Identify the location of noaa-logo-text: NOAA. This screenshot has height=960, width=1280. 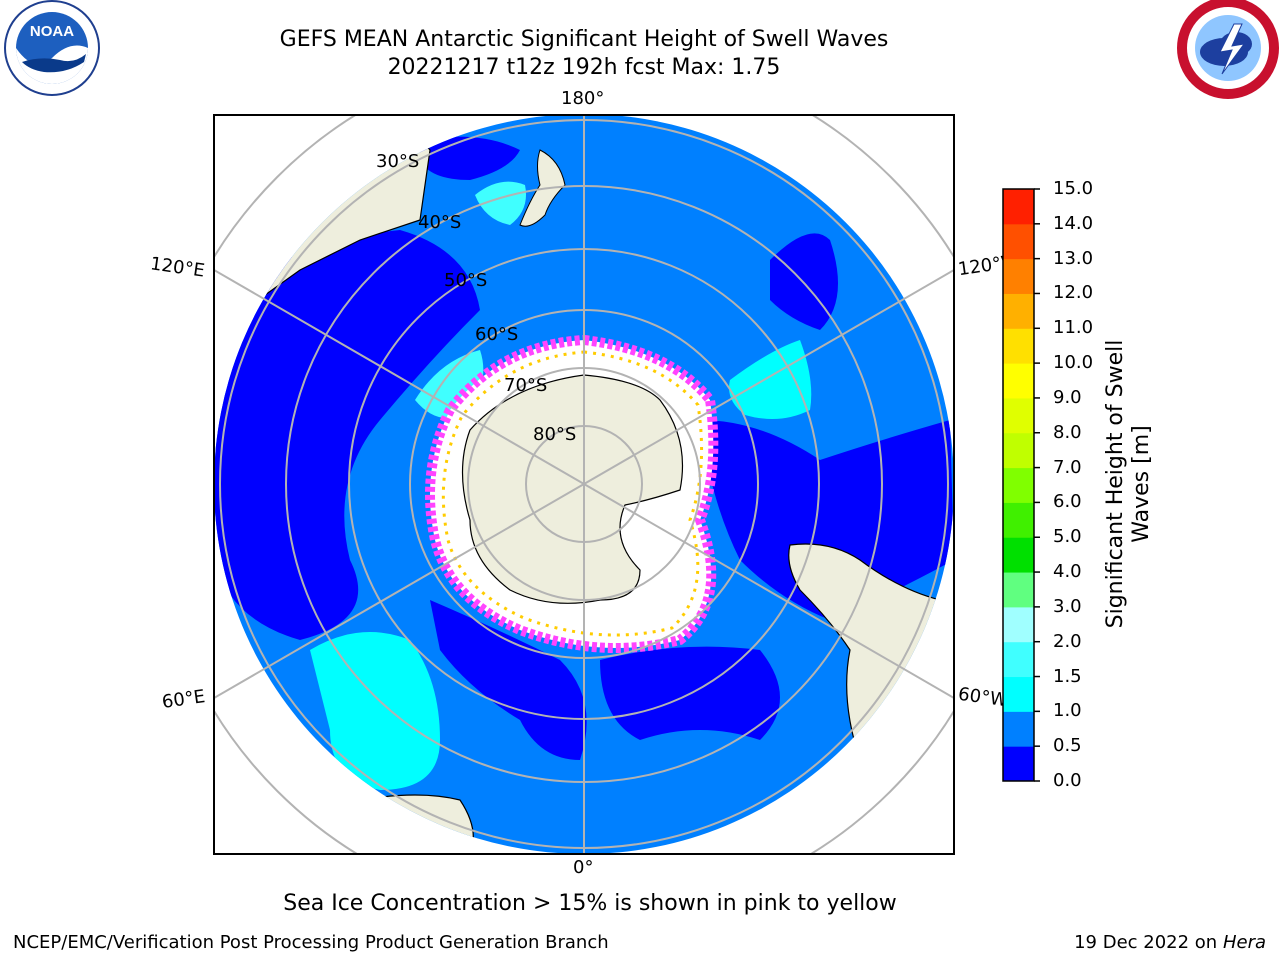
(52, 31).